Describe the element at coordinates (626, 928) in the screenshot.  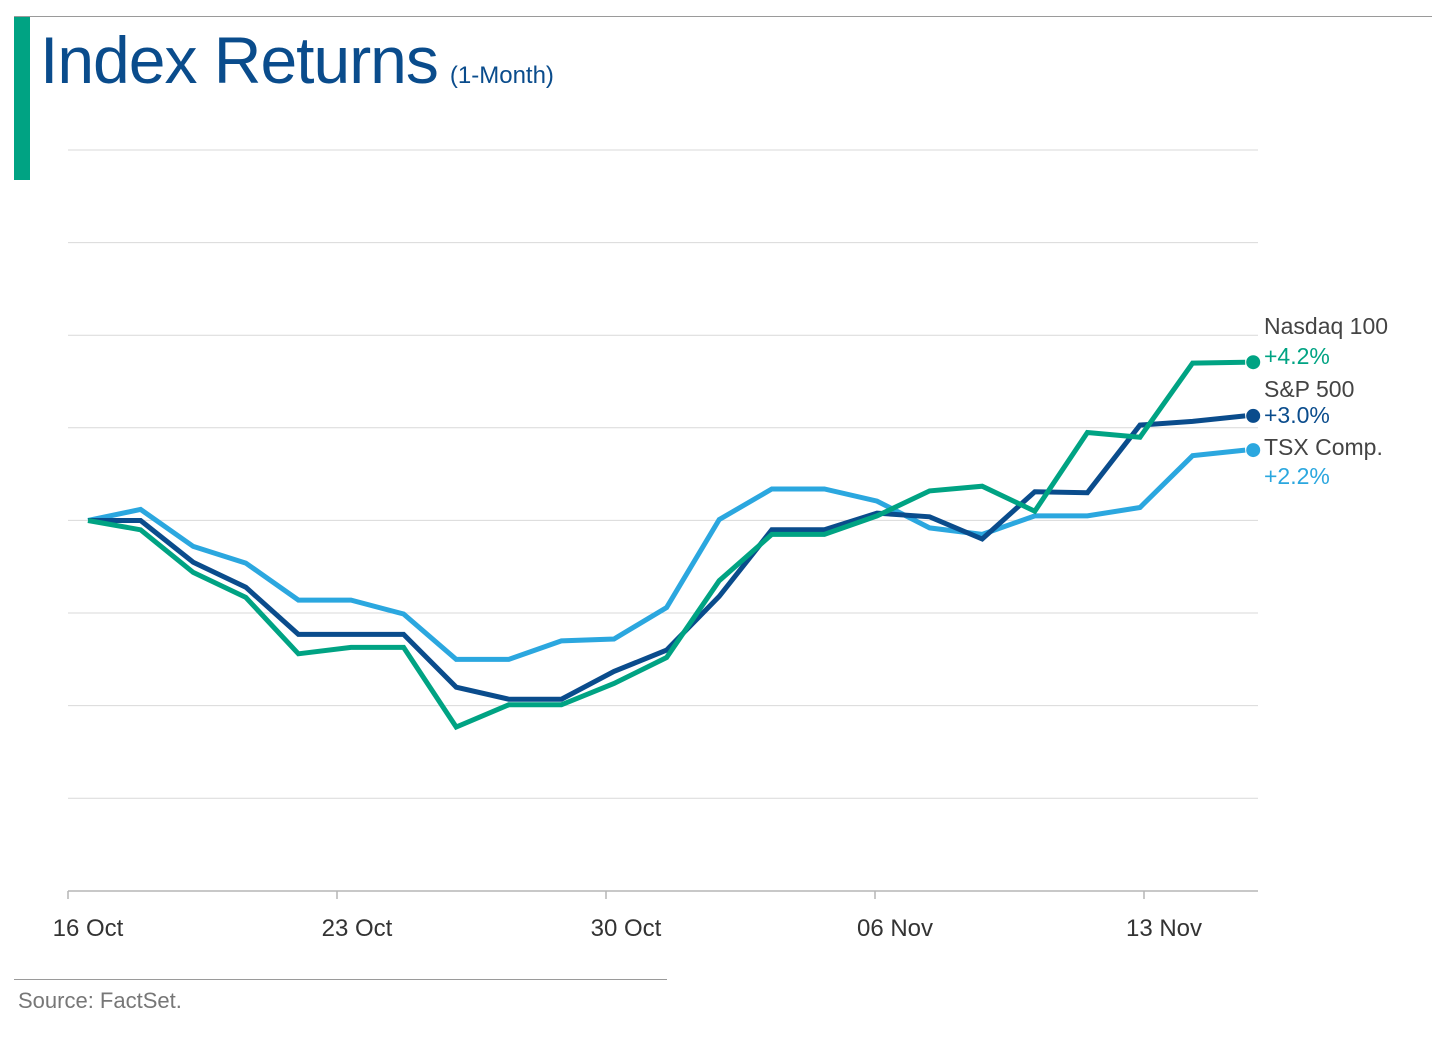
I see `x-tick-label: 30 Oct` at that location.